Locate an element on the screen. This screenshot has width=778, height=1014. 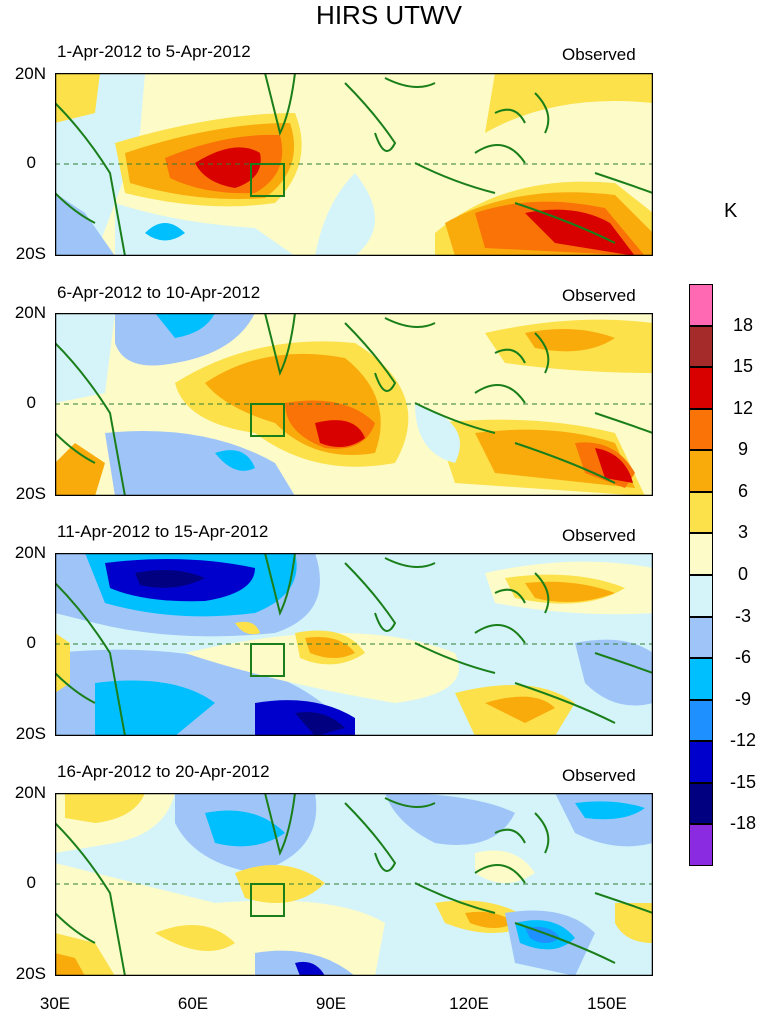
x-tick-150e: 150E is located at coordinates (607, 1003).